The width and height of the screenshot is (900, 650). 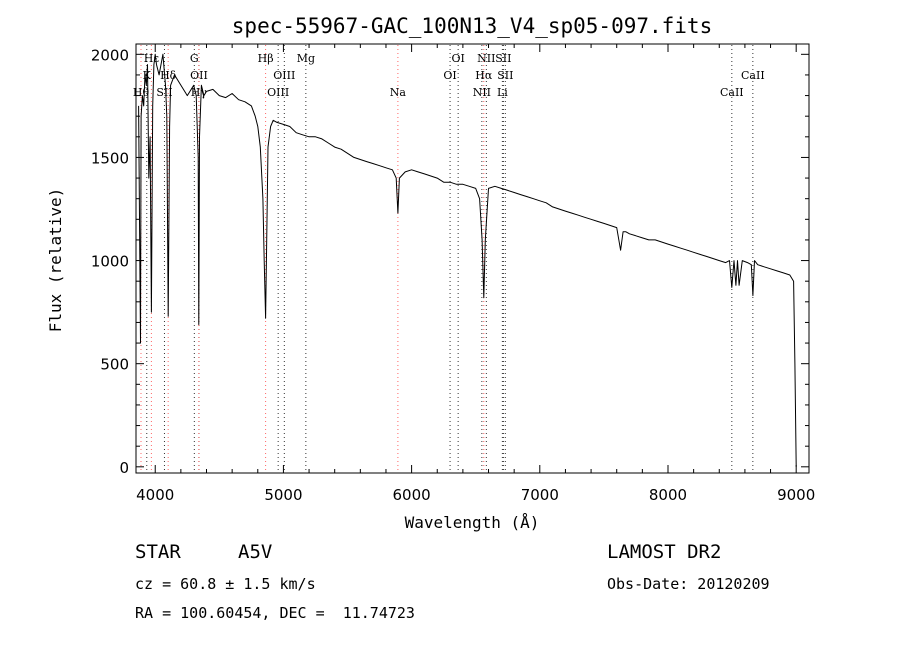 I want to click on line-label: Na, so click(x=398, y=92).